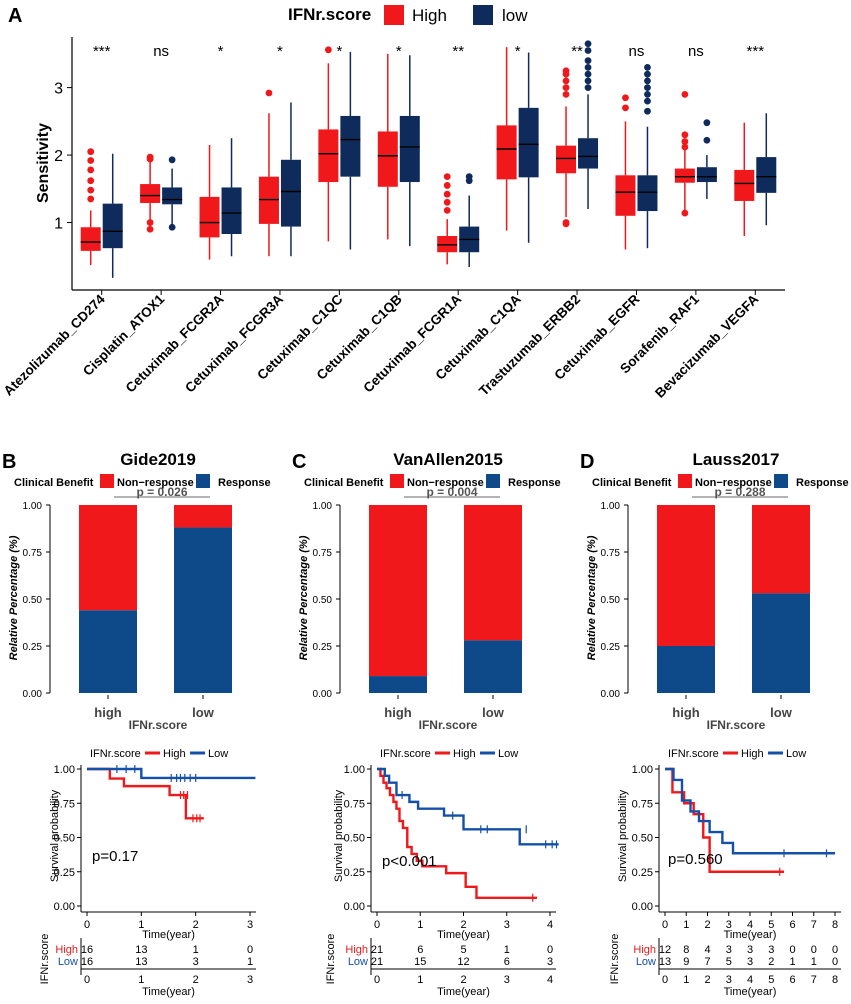 This screenshot has height=1004, width=851. I want to click on km-curve-low, so click(750, 811).